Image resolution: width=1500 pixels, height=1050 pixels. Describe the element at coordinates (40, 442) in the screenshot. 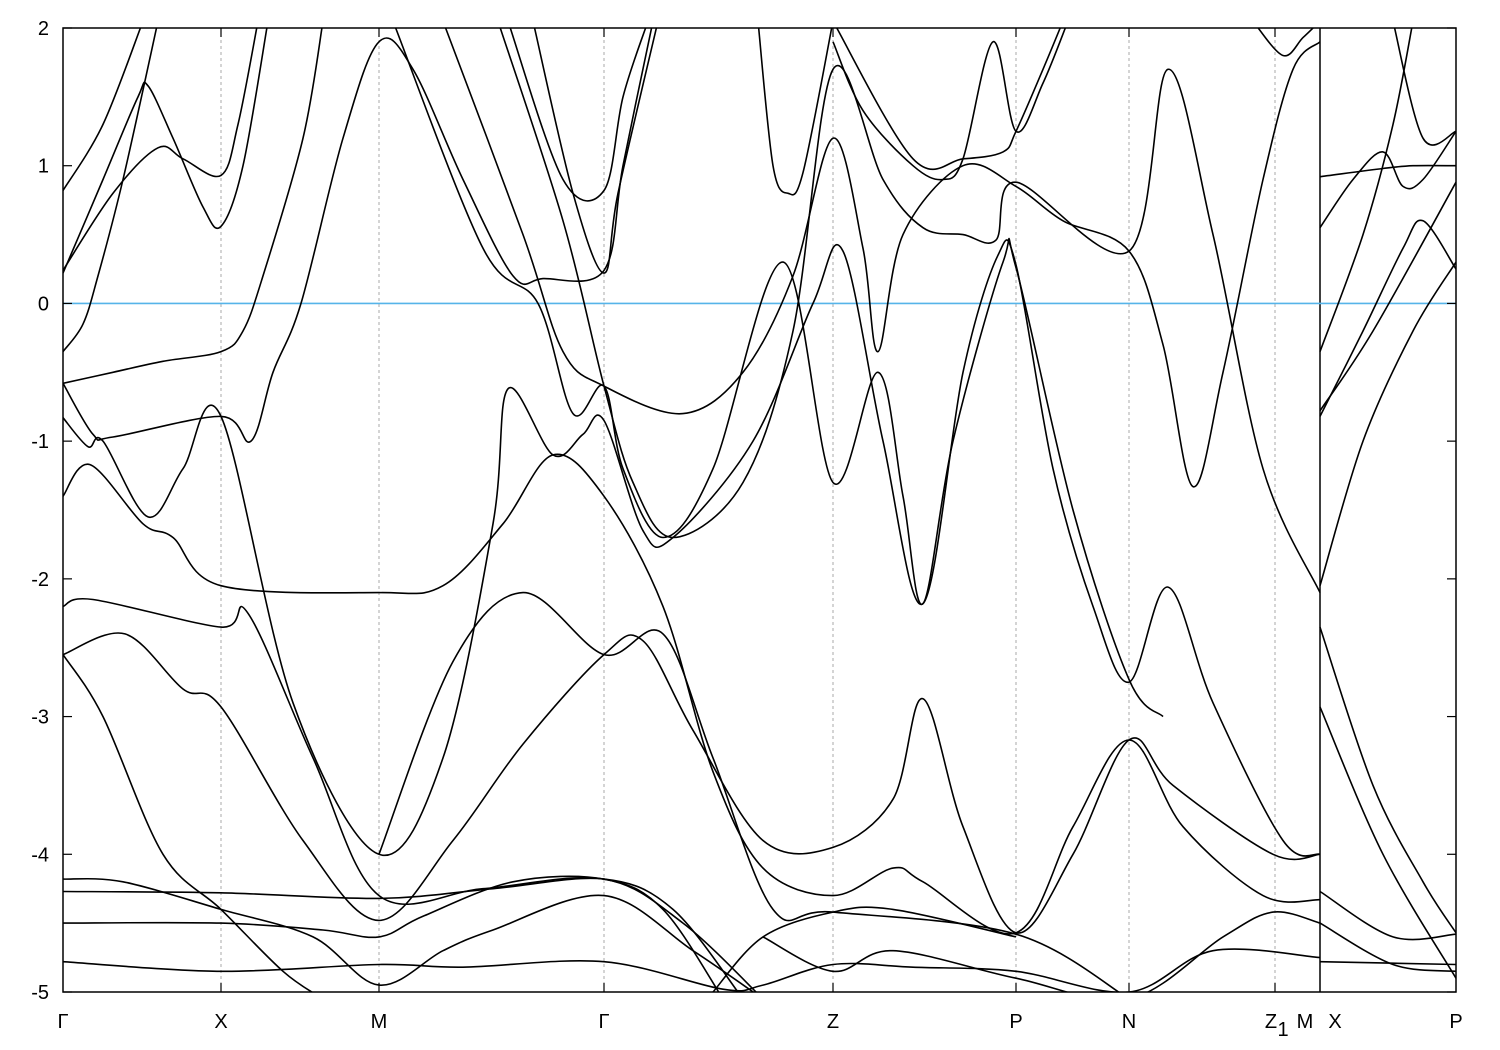

I see `y-tick-label: -1` at that location.